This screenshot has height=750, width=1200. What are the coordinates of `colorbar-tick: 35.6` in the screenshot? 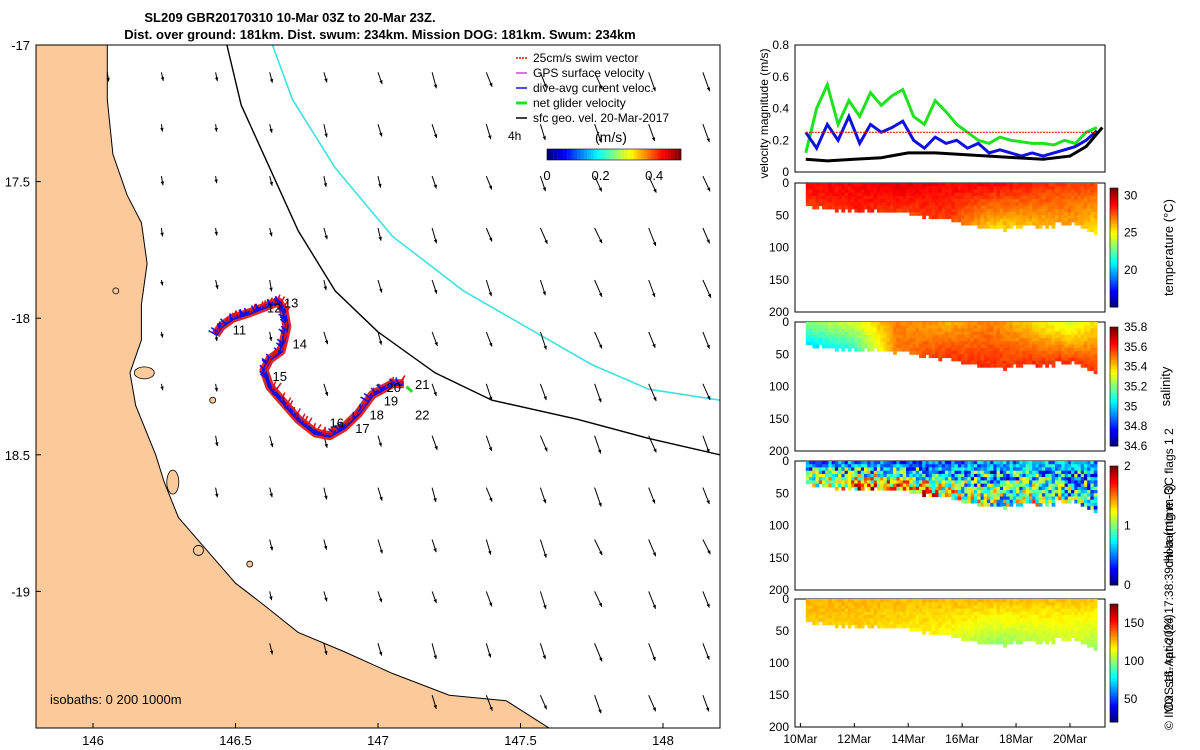 It's located at (1136, 347).